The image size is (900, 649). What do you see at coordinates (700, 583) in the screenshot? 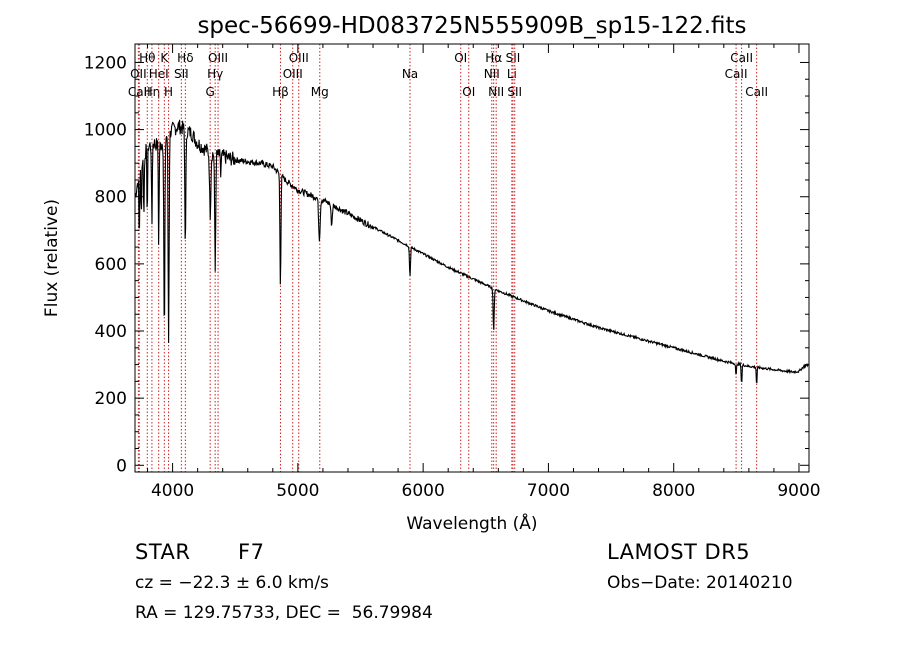
I see `observation-date: Obs−Date: 20140210` at bounding box center [700, 583].